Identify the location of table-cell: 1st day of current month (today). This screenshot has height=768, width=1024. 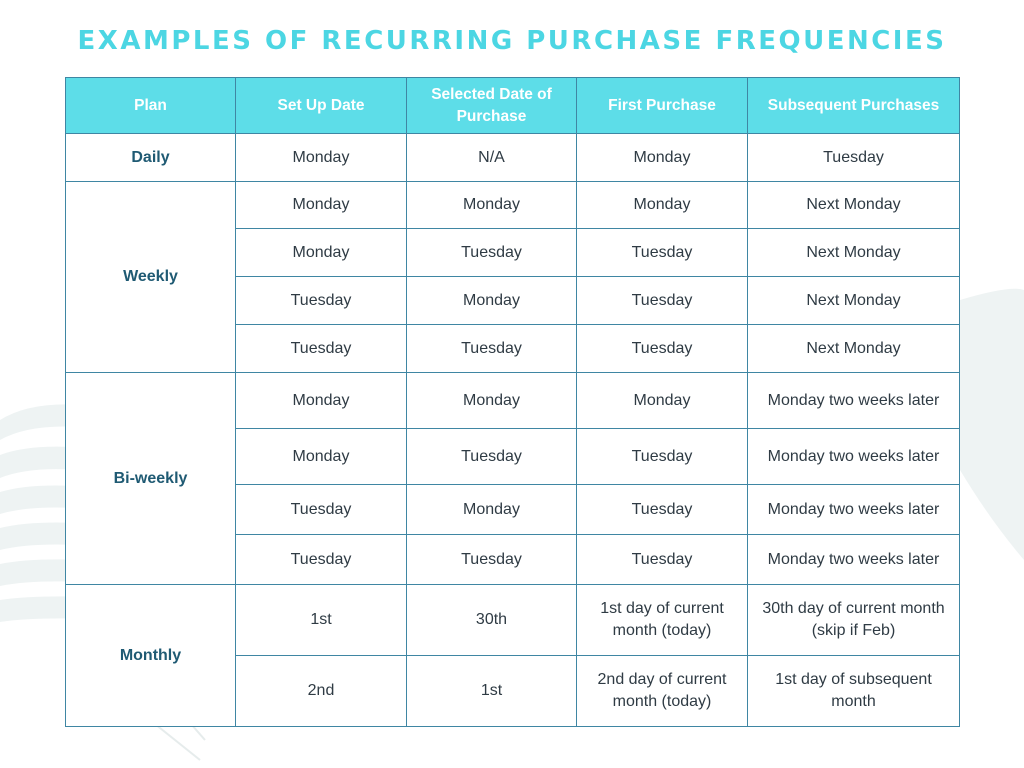
(662, 620).